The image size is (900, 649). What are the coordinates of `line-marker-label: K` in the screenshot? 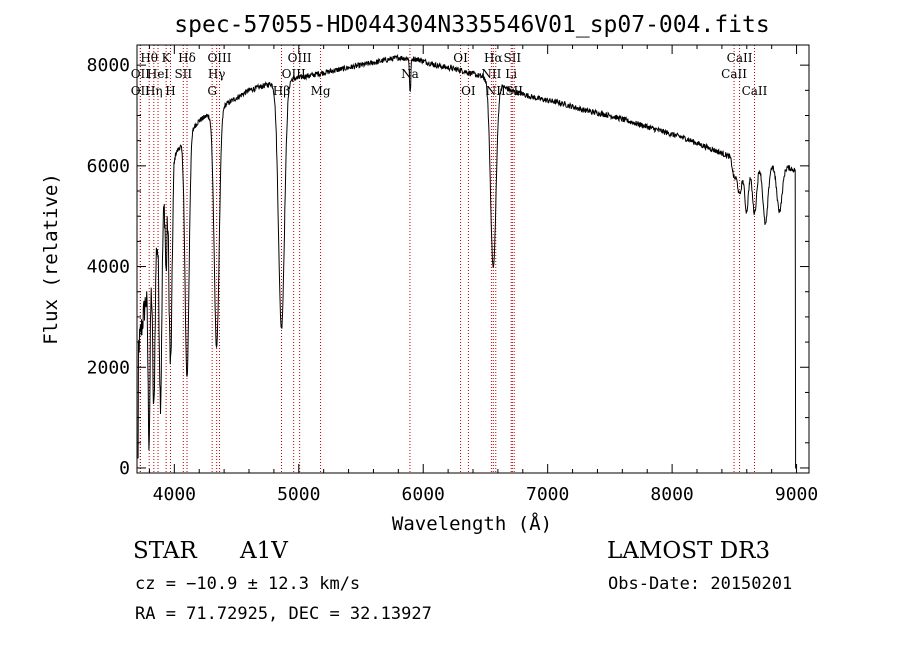 It's located at (167, 58).